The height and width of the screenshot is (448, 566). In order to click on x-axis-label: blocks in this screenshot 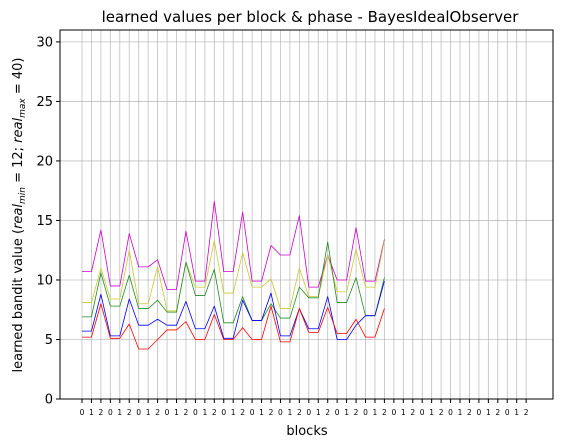, I will do `click(306, 431)`.